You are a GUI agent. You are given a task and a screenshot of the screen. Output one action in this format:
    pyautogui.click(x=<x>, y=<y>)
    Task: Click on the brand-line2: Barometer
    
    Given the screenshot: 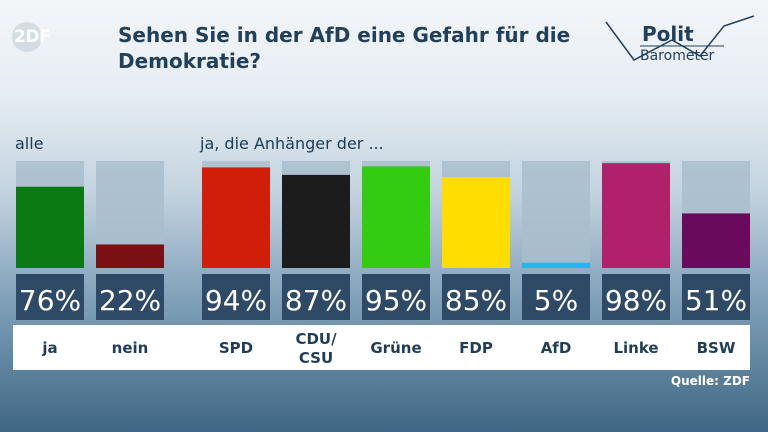 What is the action you would take?
    pyautogui.click(x=677, y=56)
    